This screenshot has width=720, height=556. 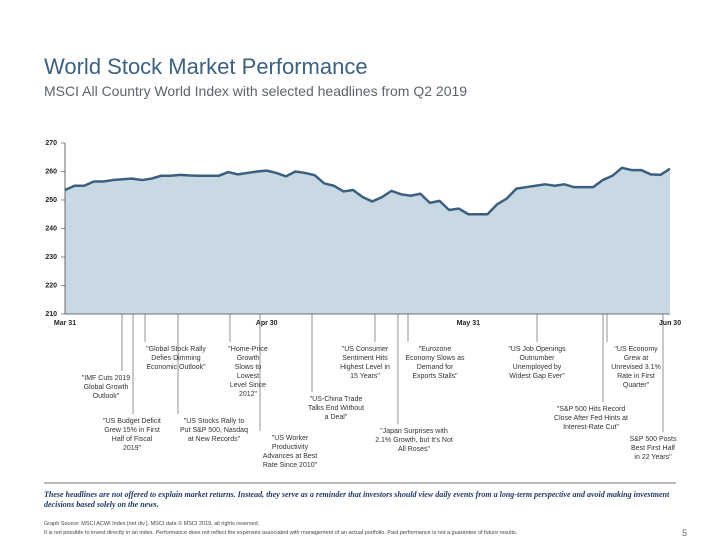 What do you see at coordinates (206, 66) in the screenshot?
I see `chart-title: World Stock Market Performance` at bounding box center [206, 66].